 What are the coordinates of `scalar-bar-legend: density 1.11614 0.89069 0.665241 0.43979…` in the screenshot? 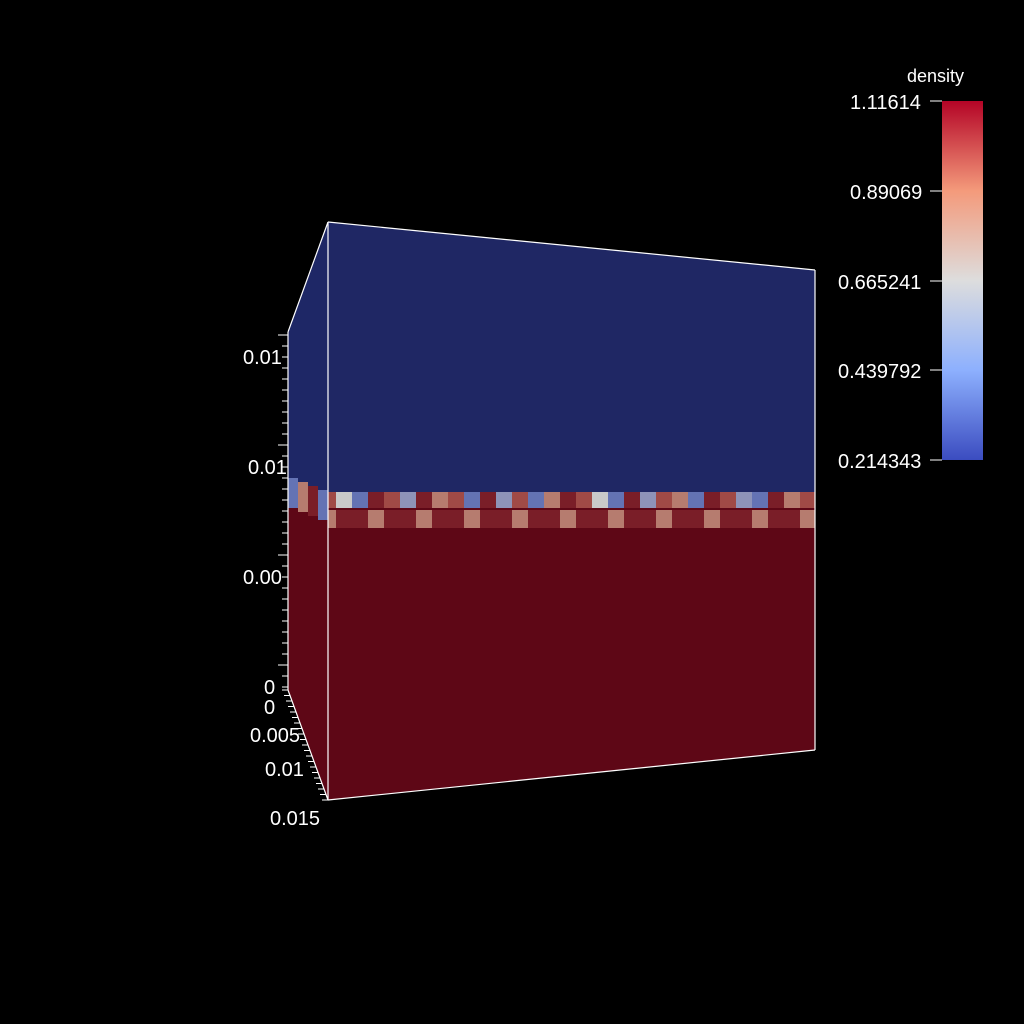 It's located at (910, 269).